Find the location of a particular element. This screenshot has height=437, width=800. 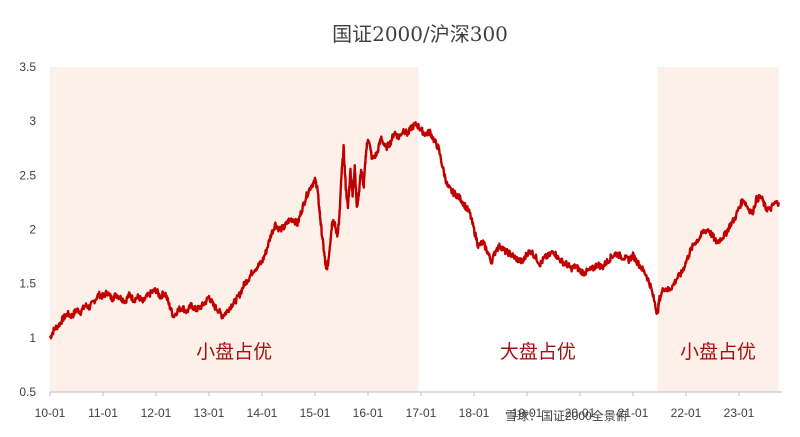

x-tick-label: 21-01 is located at coordinates (633, 413).